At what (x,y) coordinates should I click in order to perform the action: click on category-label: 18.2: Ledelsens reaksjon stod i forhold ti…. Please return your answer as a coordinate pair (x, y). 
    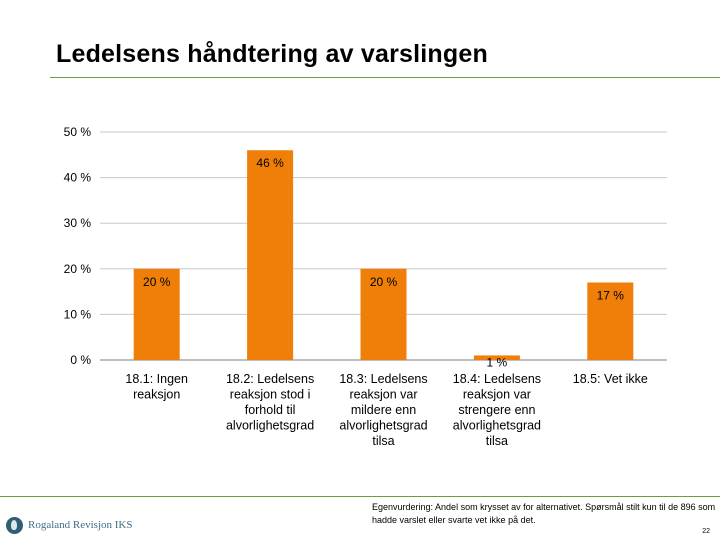
    Looking at the image, I should click on (270, 402).